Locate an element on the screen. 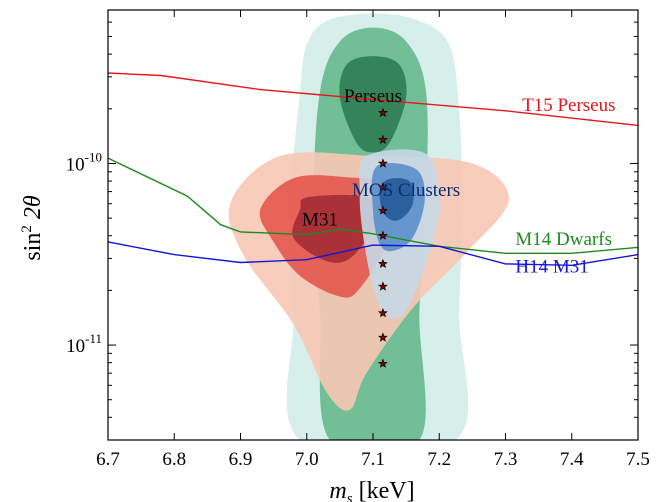 This screenshot has width=667, height=502. x-tick-label: 7.0 is located at coordinates (307, 459).